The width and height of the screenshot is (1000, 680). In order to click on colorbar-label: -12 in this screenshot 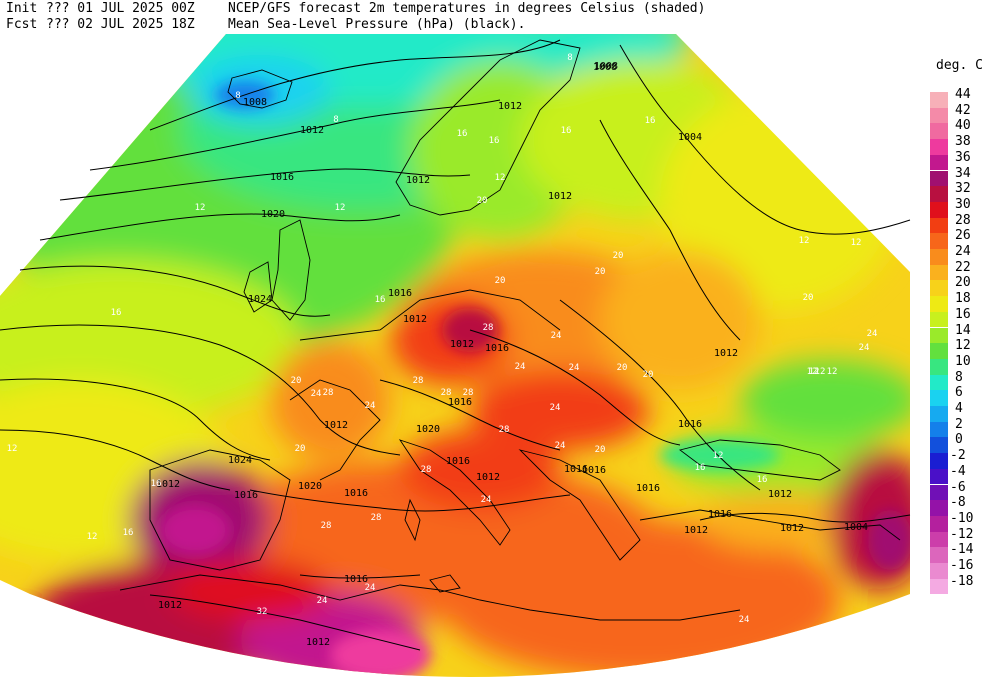, I will do `click(962, 534)`.